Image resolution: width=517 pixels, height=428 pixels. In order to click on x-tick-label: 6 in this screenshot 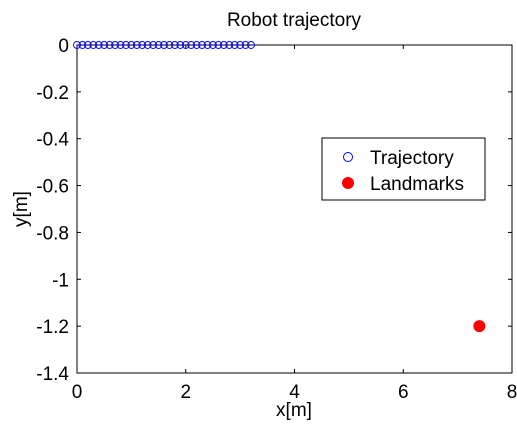, I will do `click(403, 392)`.